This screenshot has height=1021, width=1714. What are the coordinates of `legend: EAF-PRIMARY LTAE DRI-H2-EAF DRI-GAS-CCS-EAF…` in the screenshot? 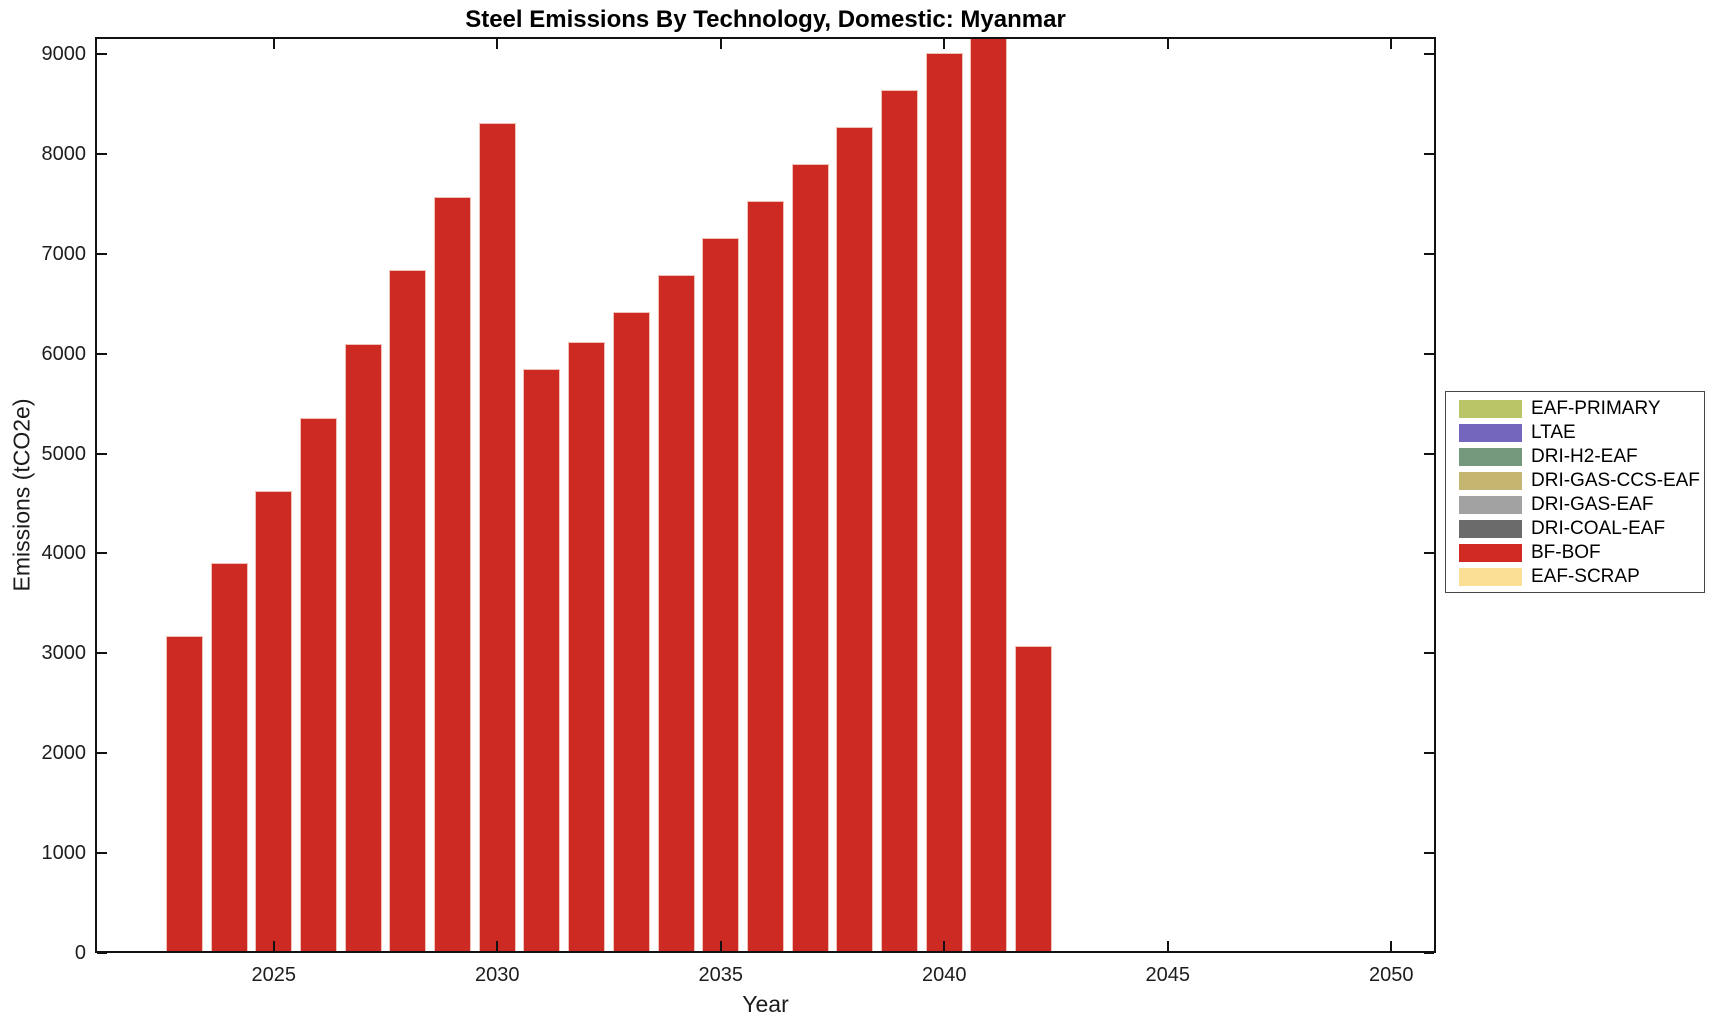 It's located at (1575, 492).